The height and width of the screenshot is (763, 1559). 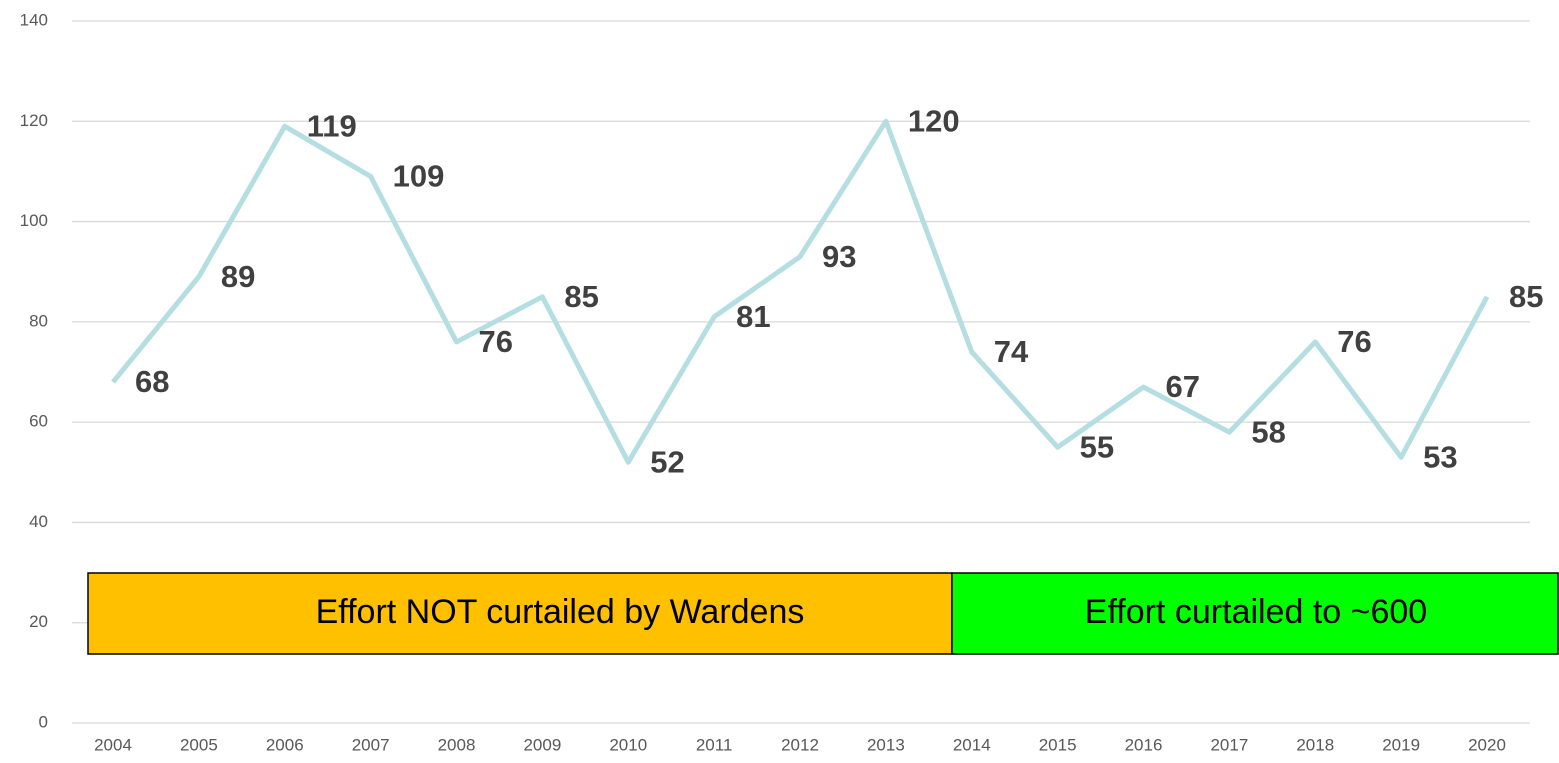 What do you see at coordinates (800, 744) in the screenshot?
I see `x-tick-label: 2012` at bounding box center [800, 744].